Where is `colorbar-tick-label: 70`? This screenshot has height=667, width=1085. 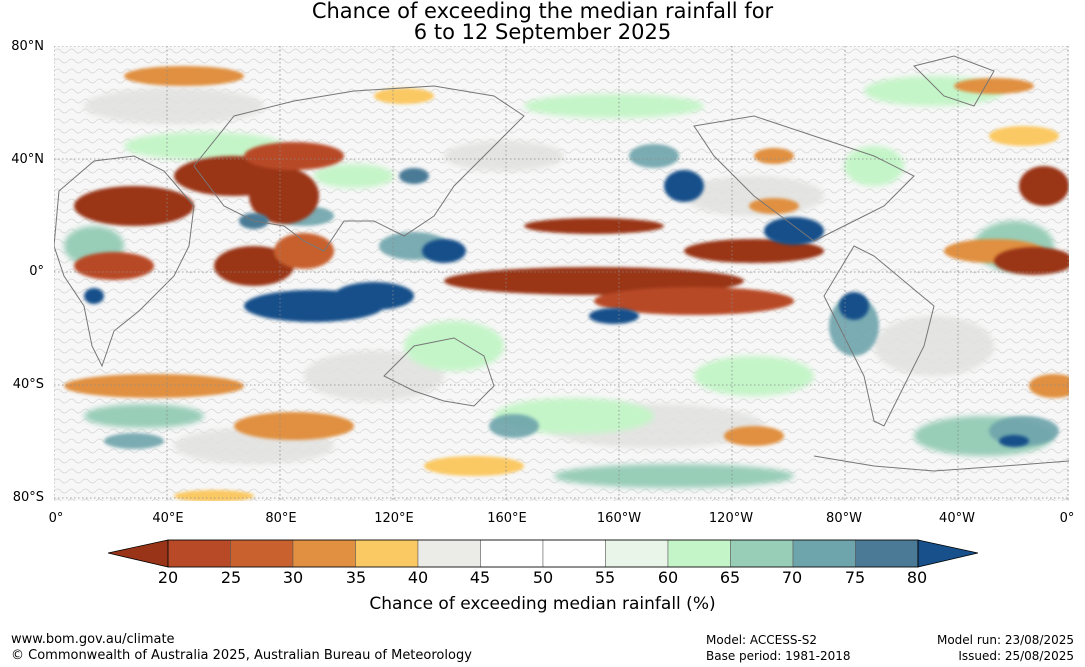
colorbar-tick-label: 70 is located at coordinates (792, 577).